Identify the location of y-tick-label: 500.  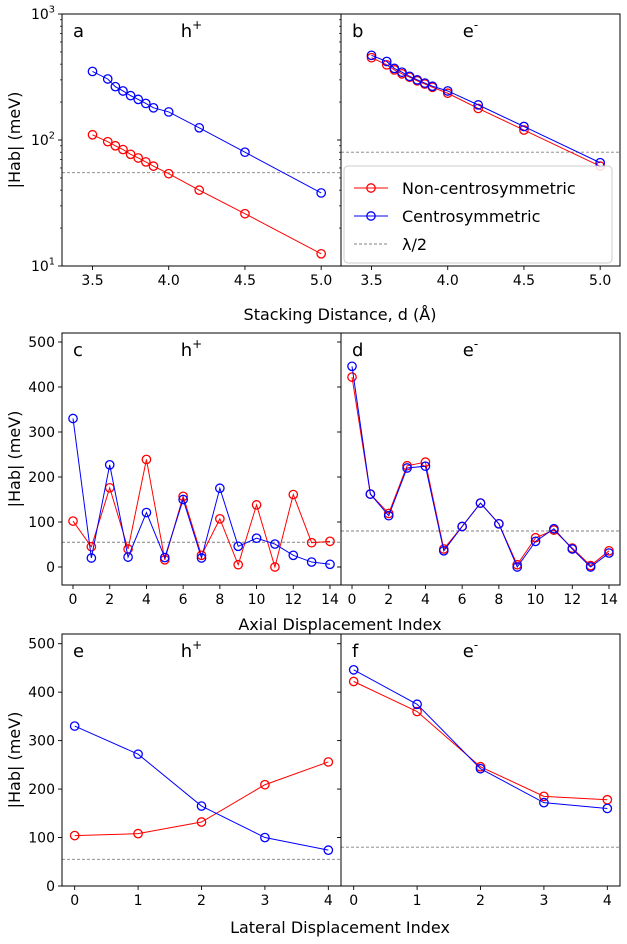
(41, 645).